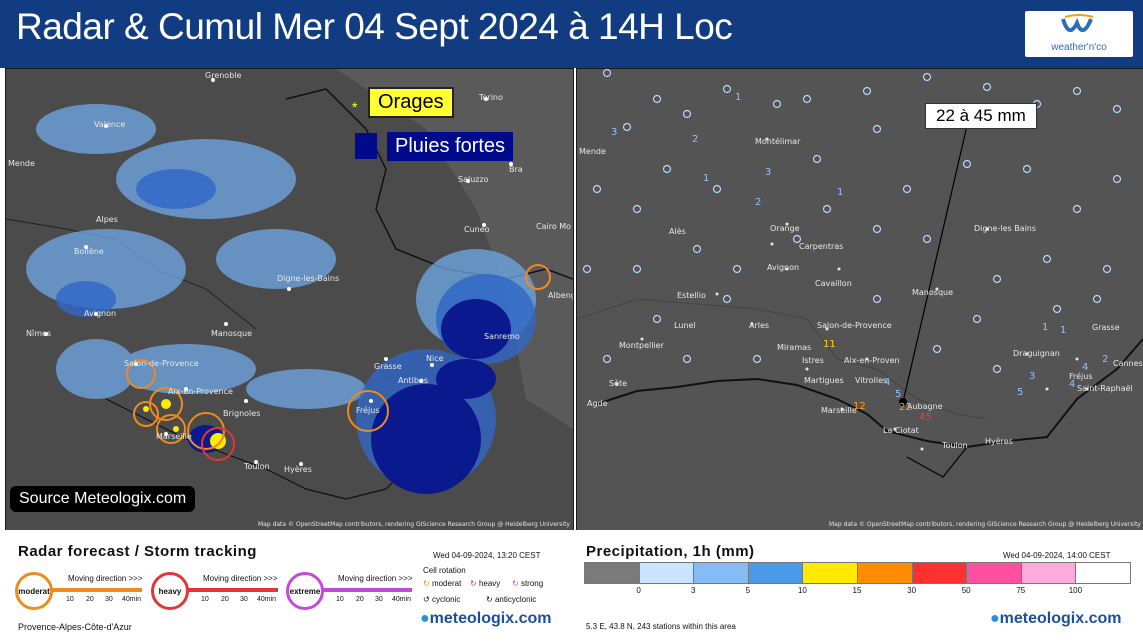 This screenshot has width=1143, height=642. Describe the element at coordinates (200, 391) in the screenshot. I see `city-label: Aix-en-Provence` at that location.